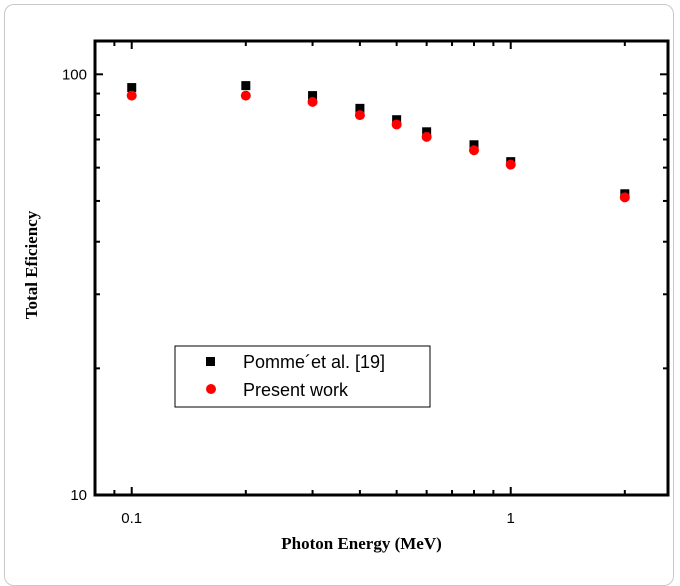 The height and width of the screenshot is (586, 680). Describe the element at coordinates (78, 495) in the screenshot. I see `y-tick-label: 10` at that location.